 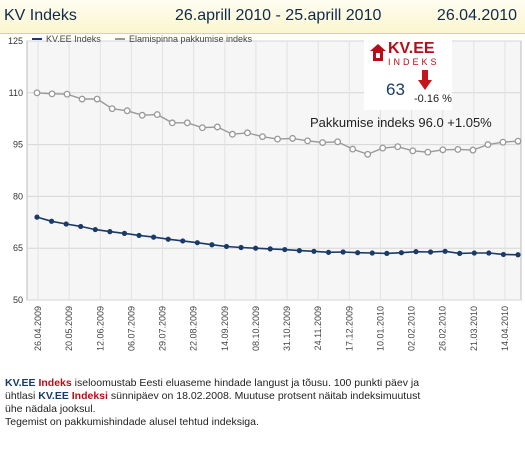 I want to click on y-tick-label: 80, so click(x=18, y=196).